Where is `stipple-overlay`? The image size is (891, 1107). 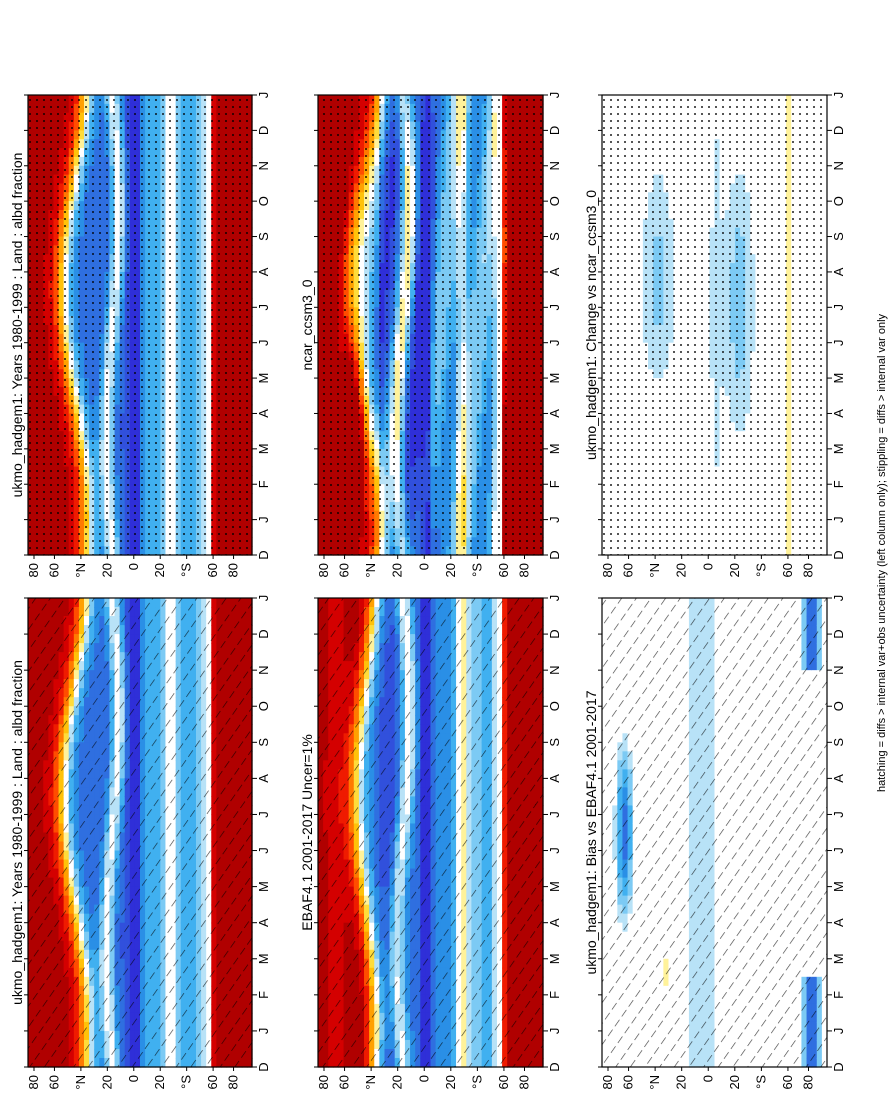 stipple-overlay is located at coordinates (140, 325).